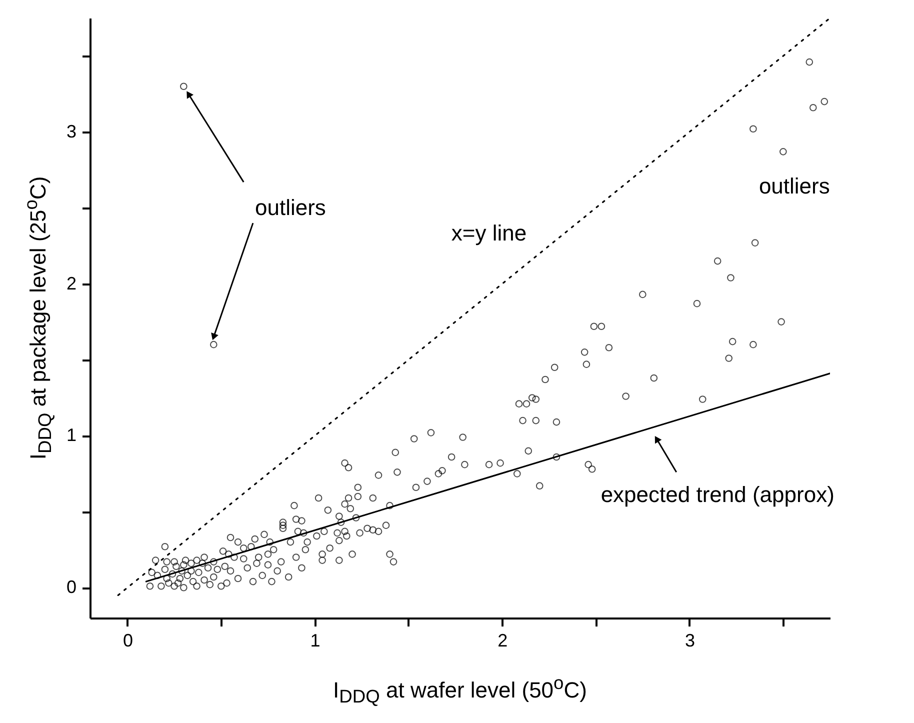  I want to click on y-tick-label: 2, so click(71, 283).